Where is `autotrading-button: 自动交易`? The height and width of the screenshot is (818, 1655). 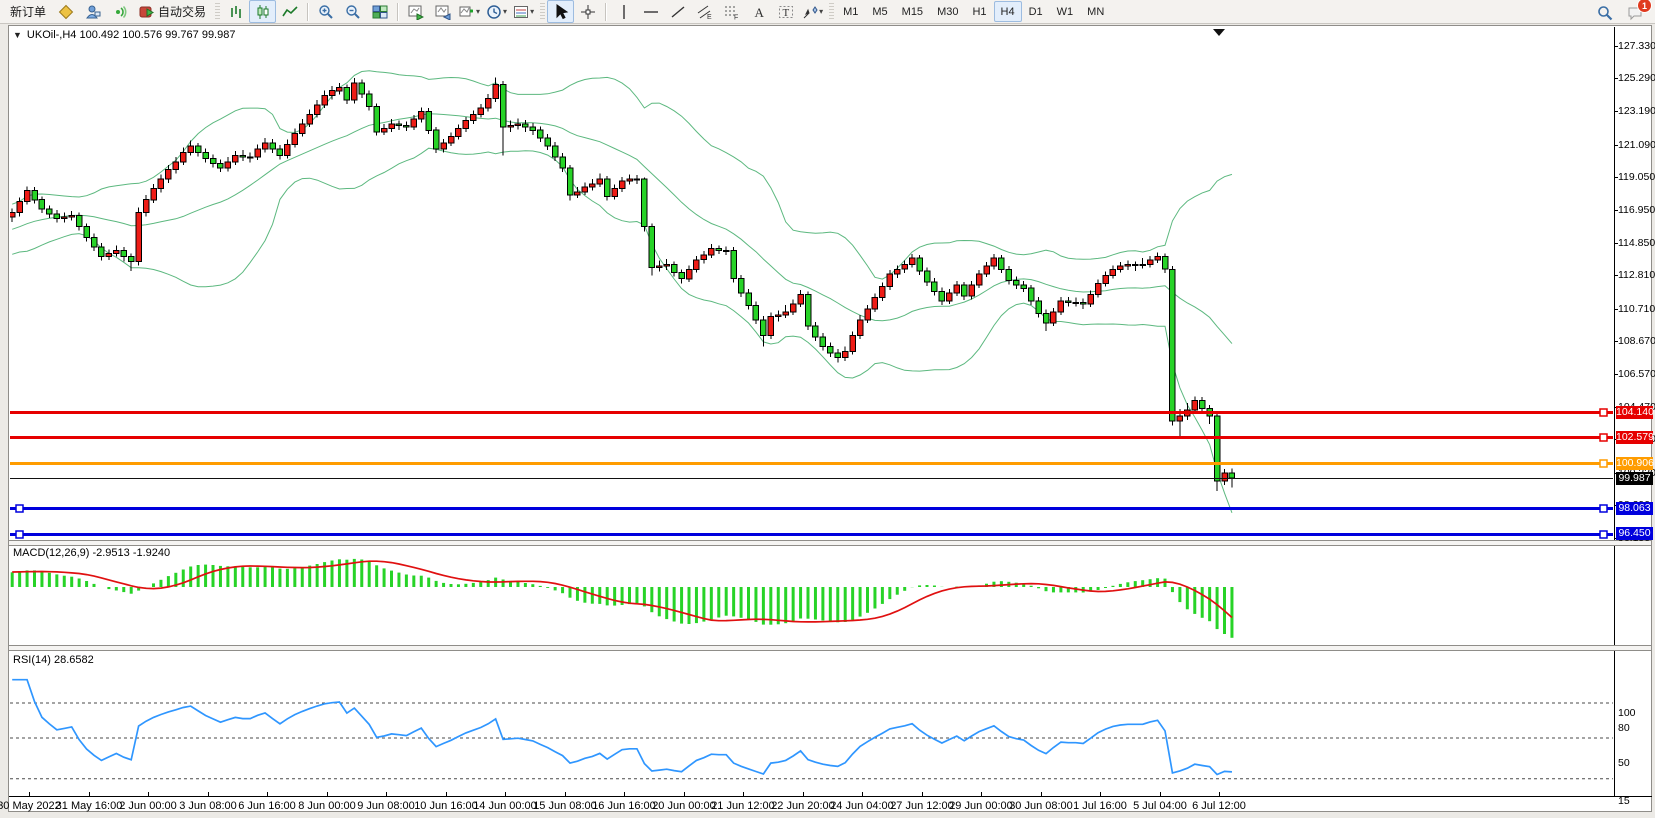 autotrading-button: 自动交易 is located at coordinates (172, 11).